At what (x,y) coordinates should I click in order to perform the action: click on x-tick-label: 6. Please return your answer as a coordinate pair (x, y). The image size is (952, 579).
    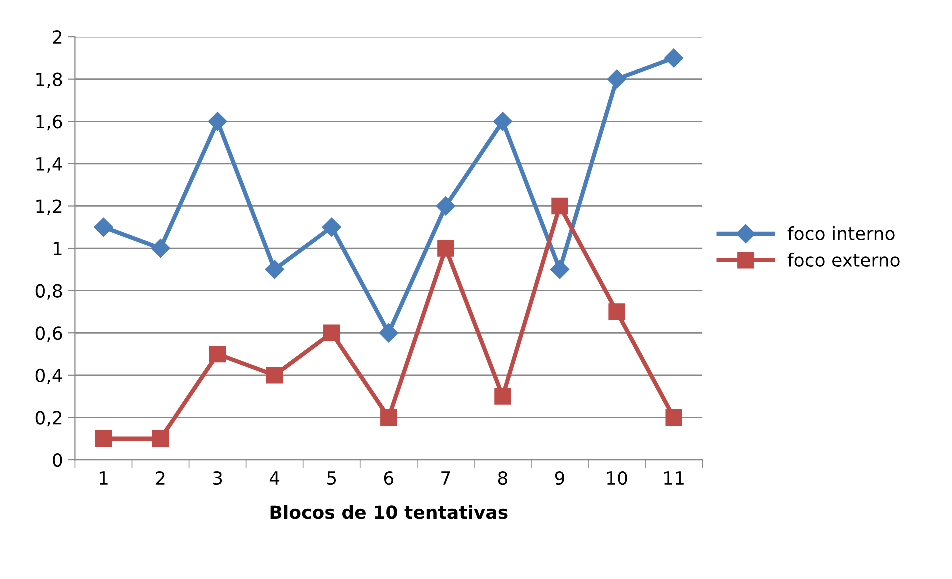
    Looking at the image, I should click on (389, 478).